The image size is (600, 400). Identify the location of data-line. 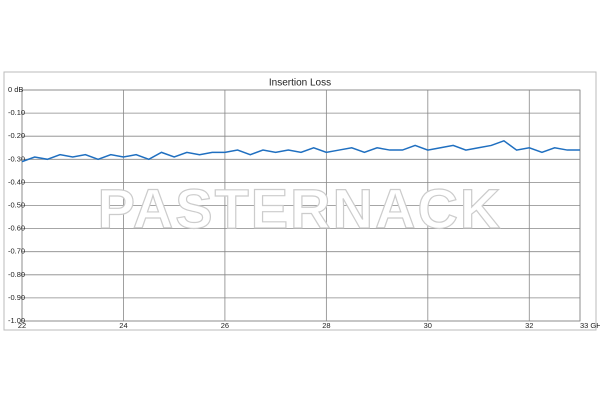
(300, 151).